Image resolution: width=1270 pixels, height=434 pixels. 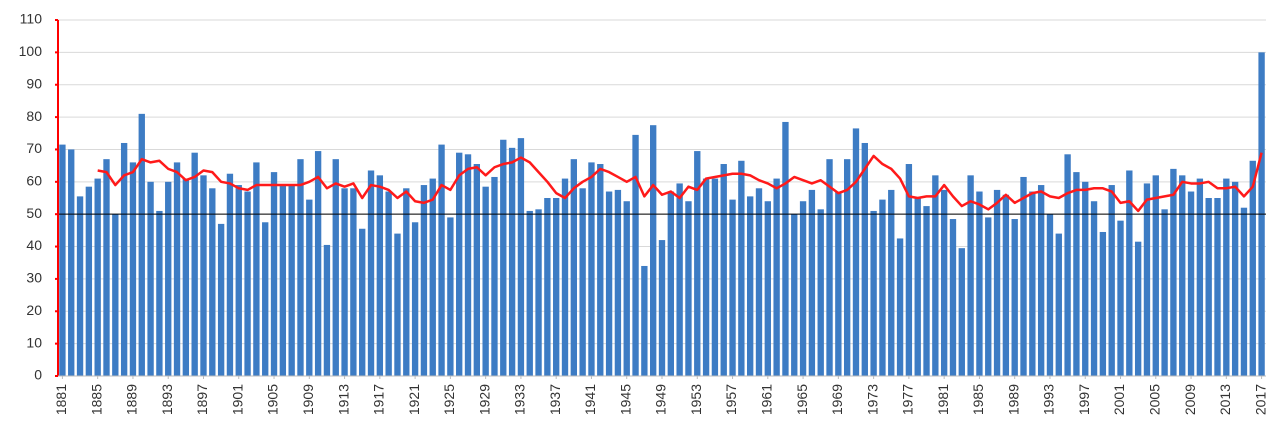 I want to click on x-tick-label: 1977, so click(x=908, y=399).